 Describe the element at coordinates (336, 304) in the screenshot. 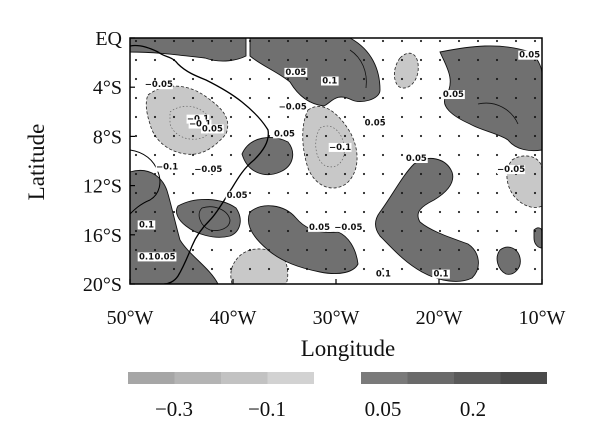

I see `x-axis: 50°W 40°W 30°W 20°W 10°W` at that location.